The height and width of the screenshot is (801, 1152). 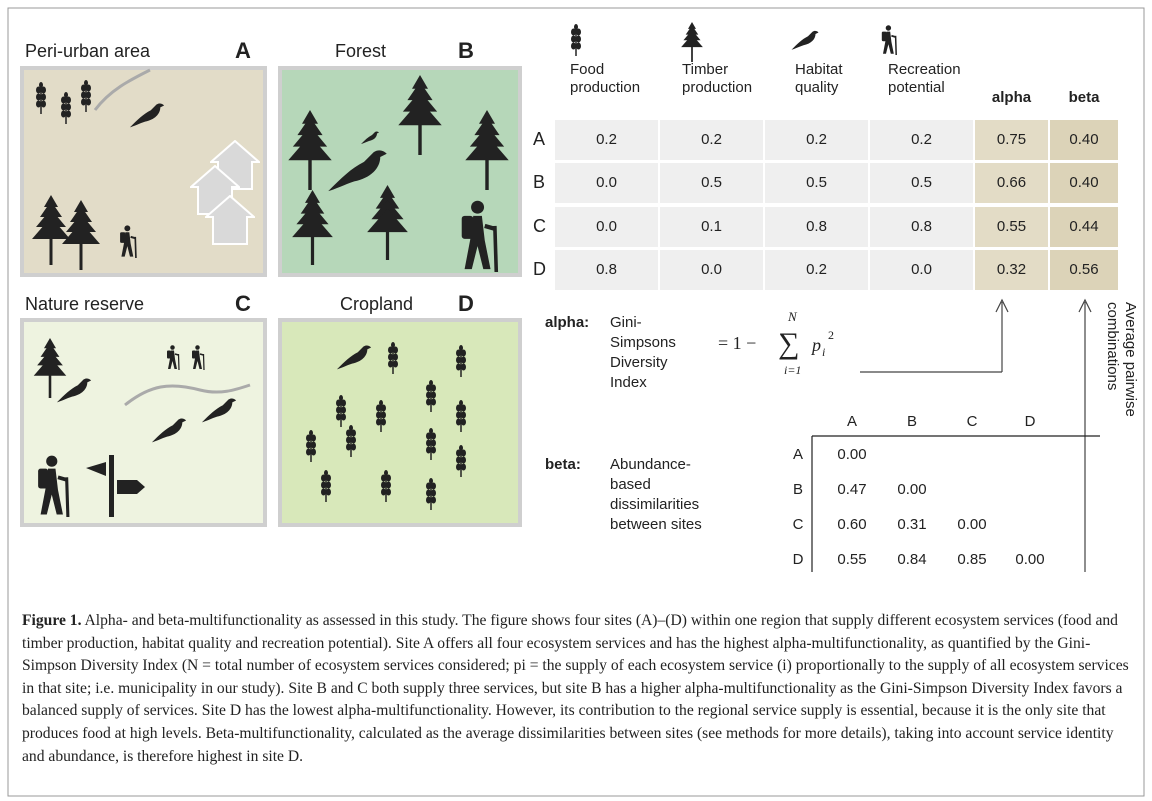 What do you see at coordinates (798, 559) in the screenshot?
I see `matrix-row-label: D` at bounding box center [798, 559].